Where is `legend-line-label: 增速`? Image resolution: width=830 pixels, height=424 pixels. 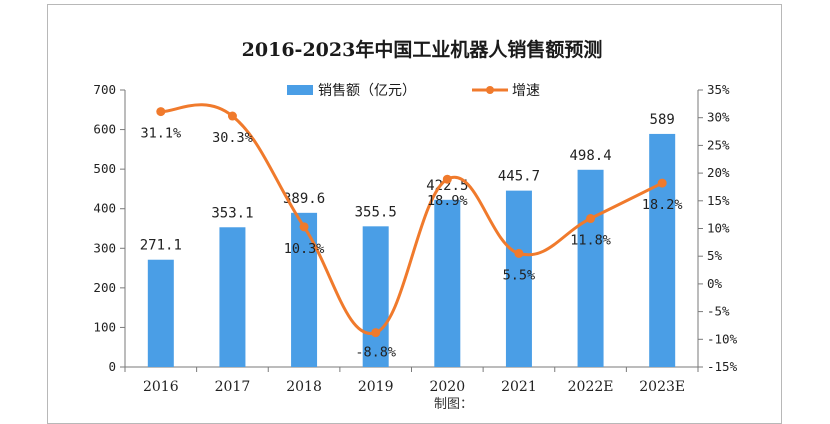 legend-line-label: 增速 is located at coordinates (526, 91).